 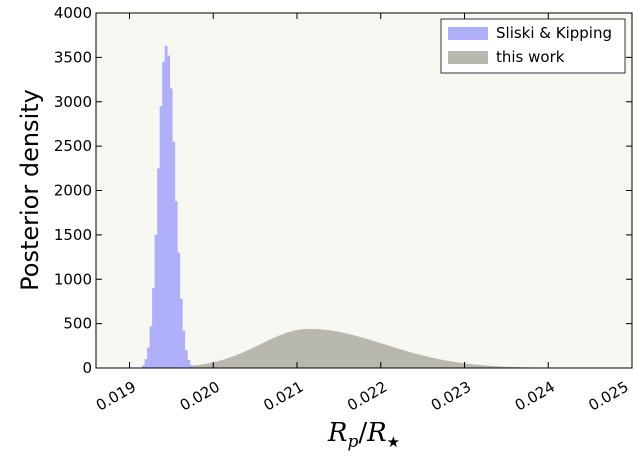 I want to click on x-tick-label: 0.020, so click(x=200, y=396).